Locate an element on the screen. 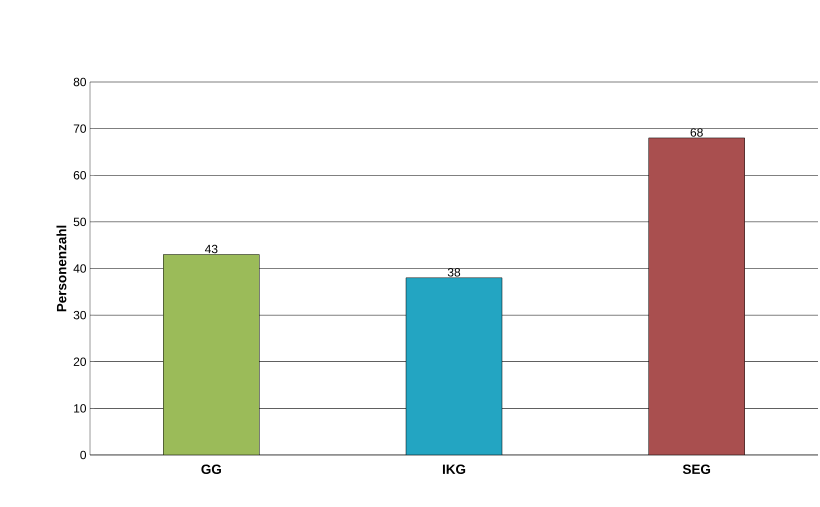  y-tick-label: 50 is located at coordinates (80, 222).